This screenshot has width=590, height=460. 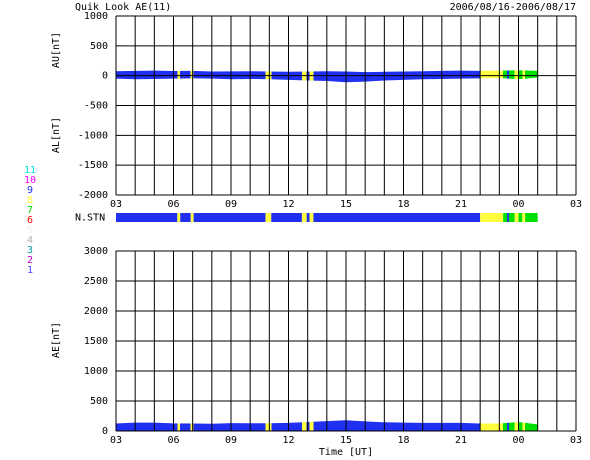 What do you see at coordinates (30, 170) in the screenshot?
I see `legend-entry: 11` at bounding box center [30, 170].